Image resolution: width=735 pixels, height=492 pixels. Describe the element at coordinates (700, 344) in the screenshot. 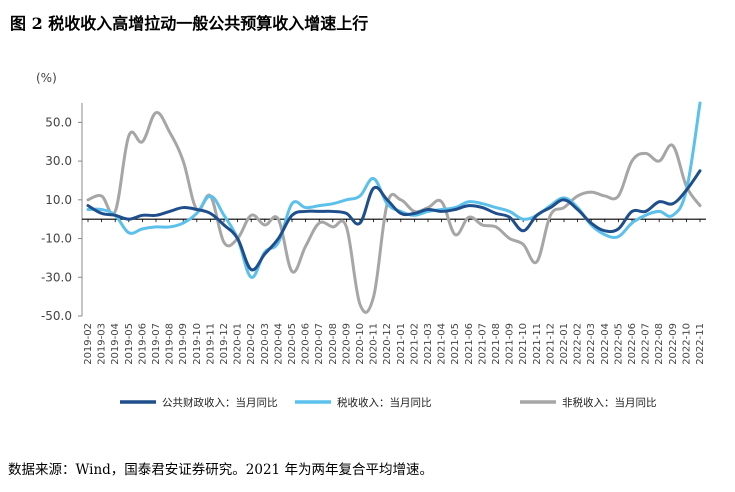

I see `x-tick-label: 2022-11` at that location.